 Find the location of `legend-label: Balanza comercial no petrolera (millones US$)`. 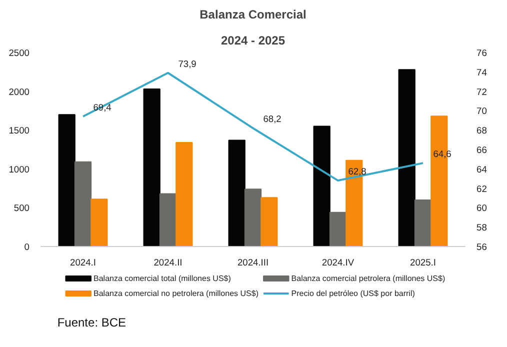

legend-label: Balanza comercial no petrolera (millones US$) is located at coordinates (176, 293).